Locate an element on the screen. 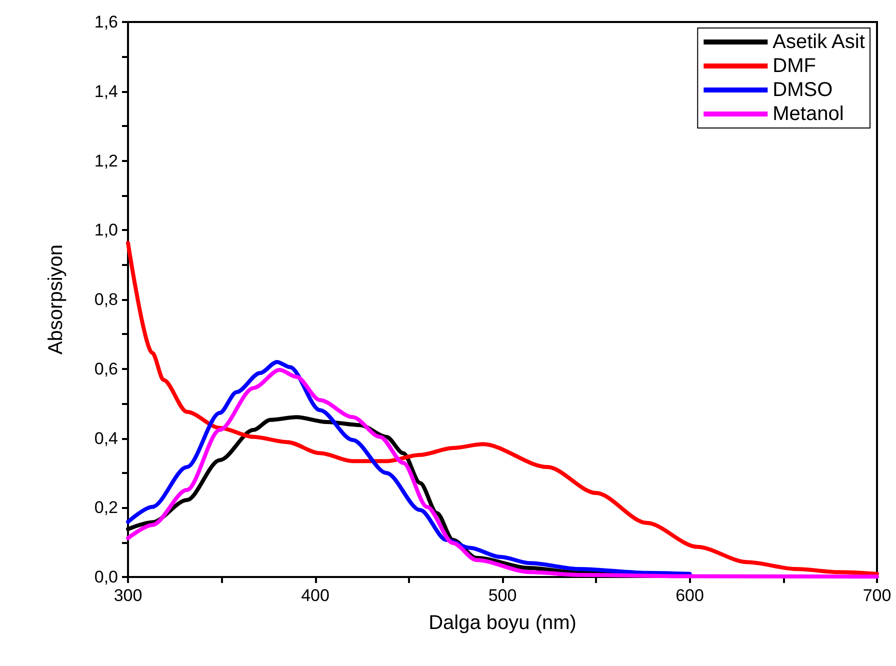  y-tick-label: 1,6 is located at coordinates (106, 22).